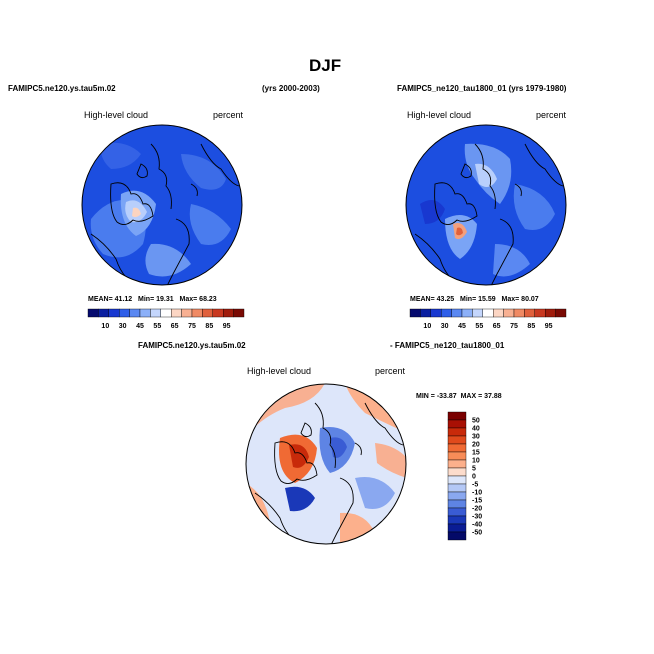 The height and width of the screenshot is (654, 654). Describe the element at coordinates (477, 509) in the screenshot. I see `difference-colorbar-label: -20` at that location.